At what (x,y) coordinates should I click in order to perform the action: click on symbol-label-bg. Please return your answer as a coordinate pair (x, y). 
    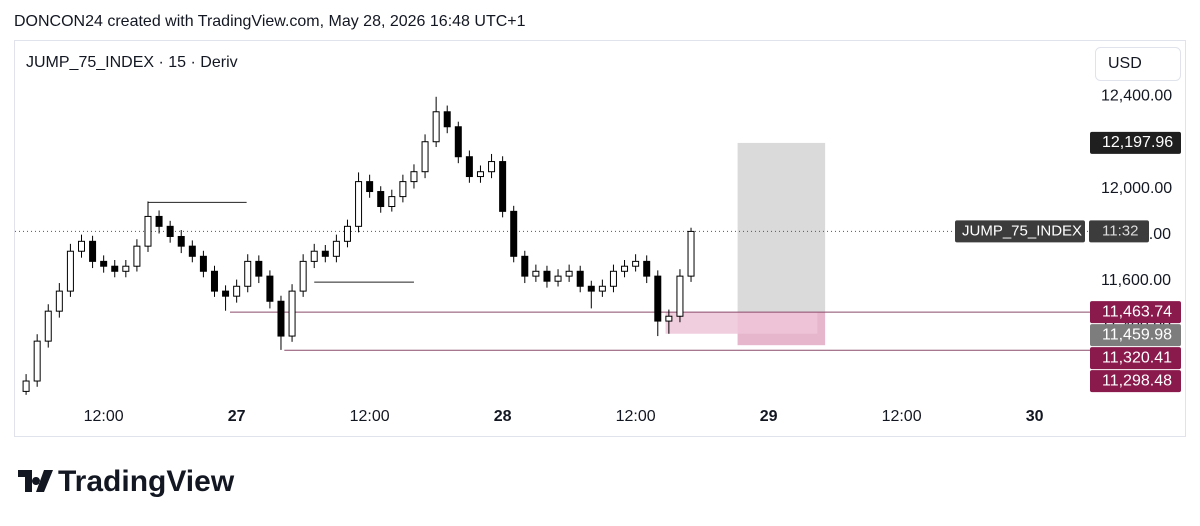
    Looking at the image, I should click on (1020, 231).